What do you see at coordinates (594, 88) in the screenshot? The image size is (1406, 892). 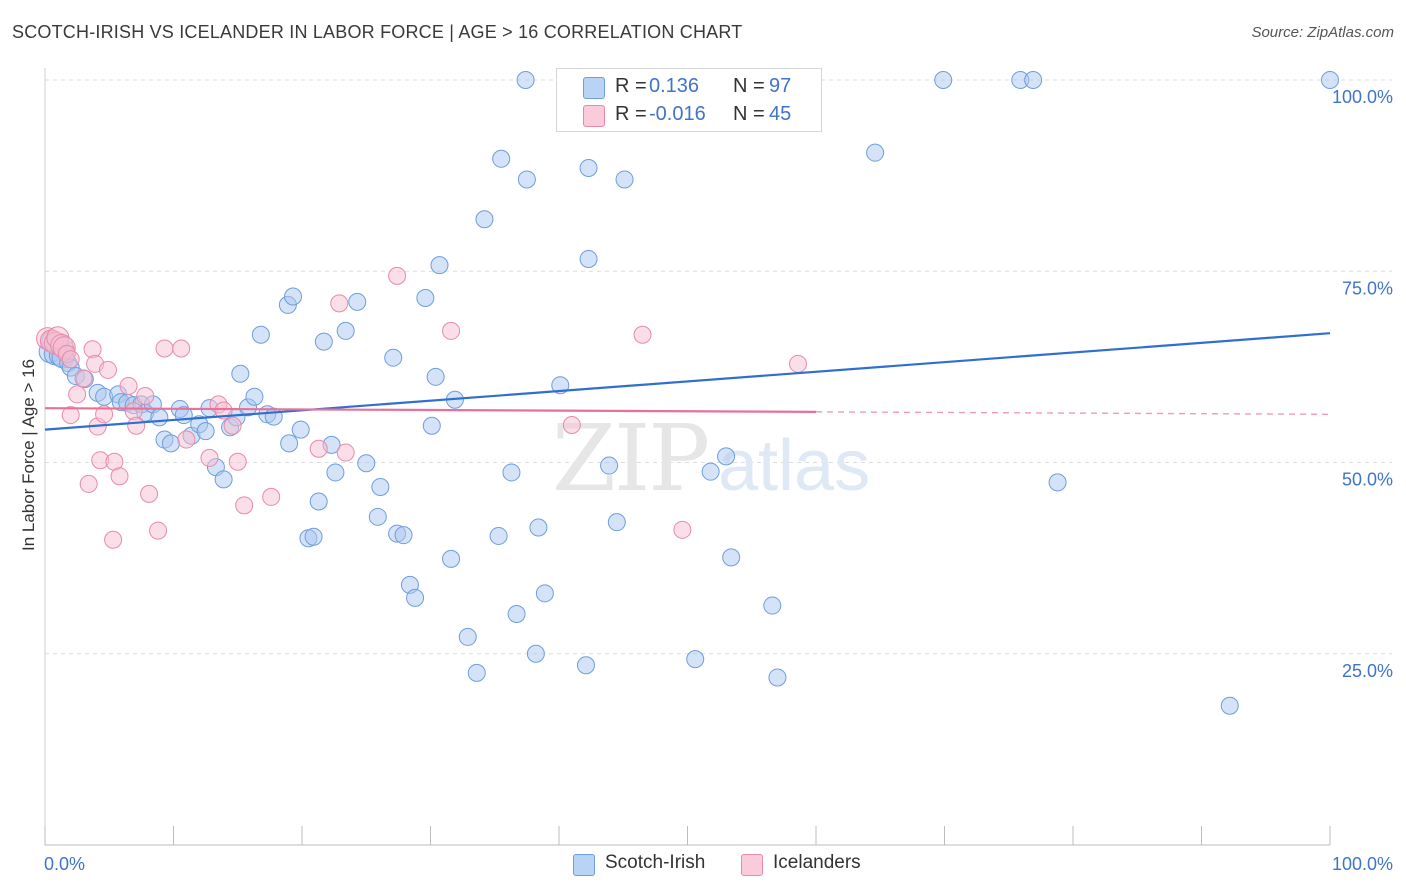 I see `legend-swatch-blue` at bounding box center [594, 88].